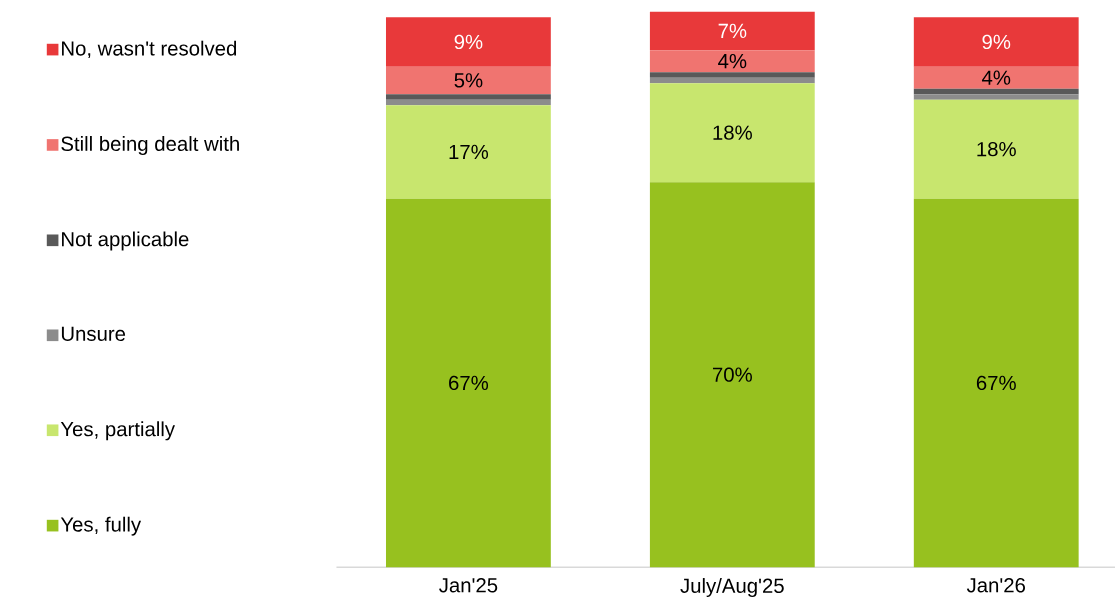  Describe the element at coordinates (101, 526) in the screenshot. I see `legend-label: Yes, fully` at that location.